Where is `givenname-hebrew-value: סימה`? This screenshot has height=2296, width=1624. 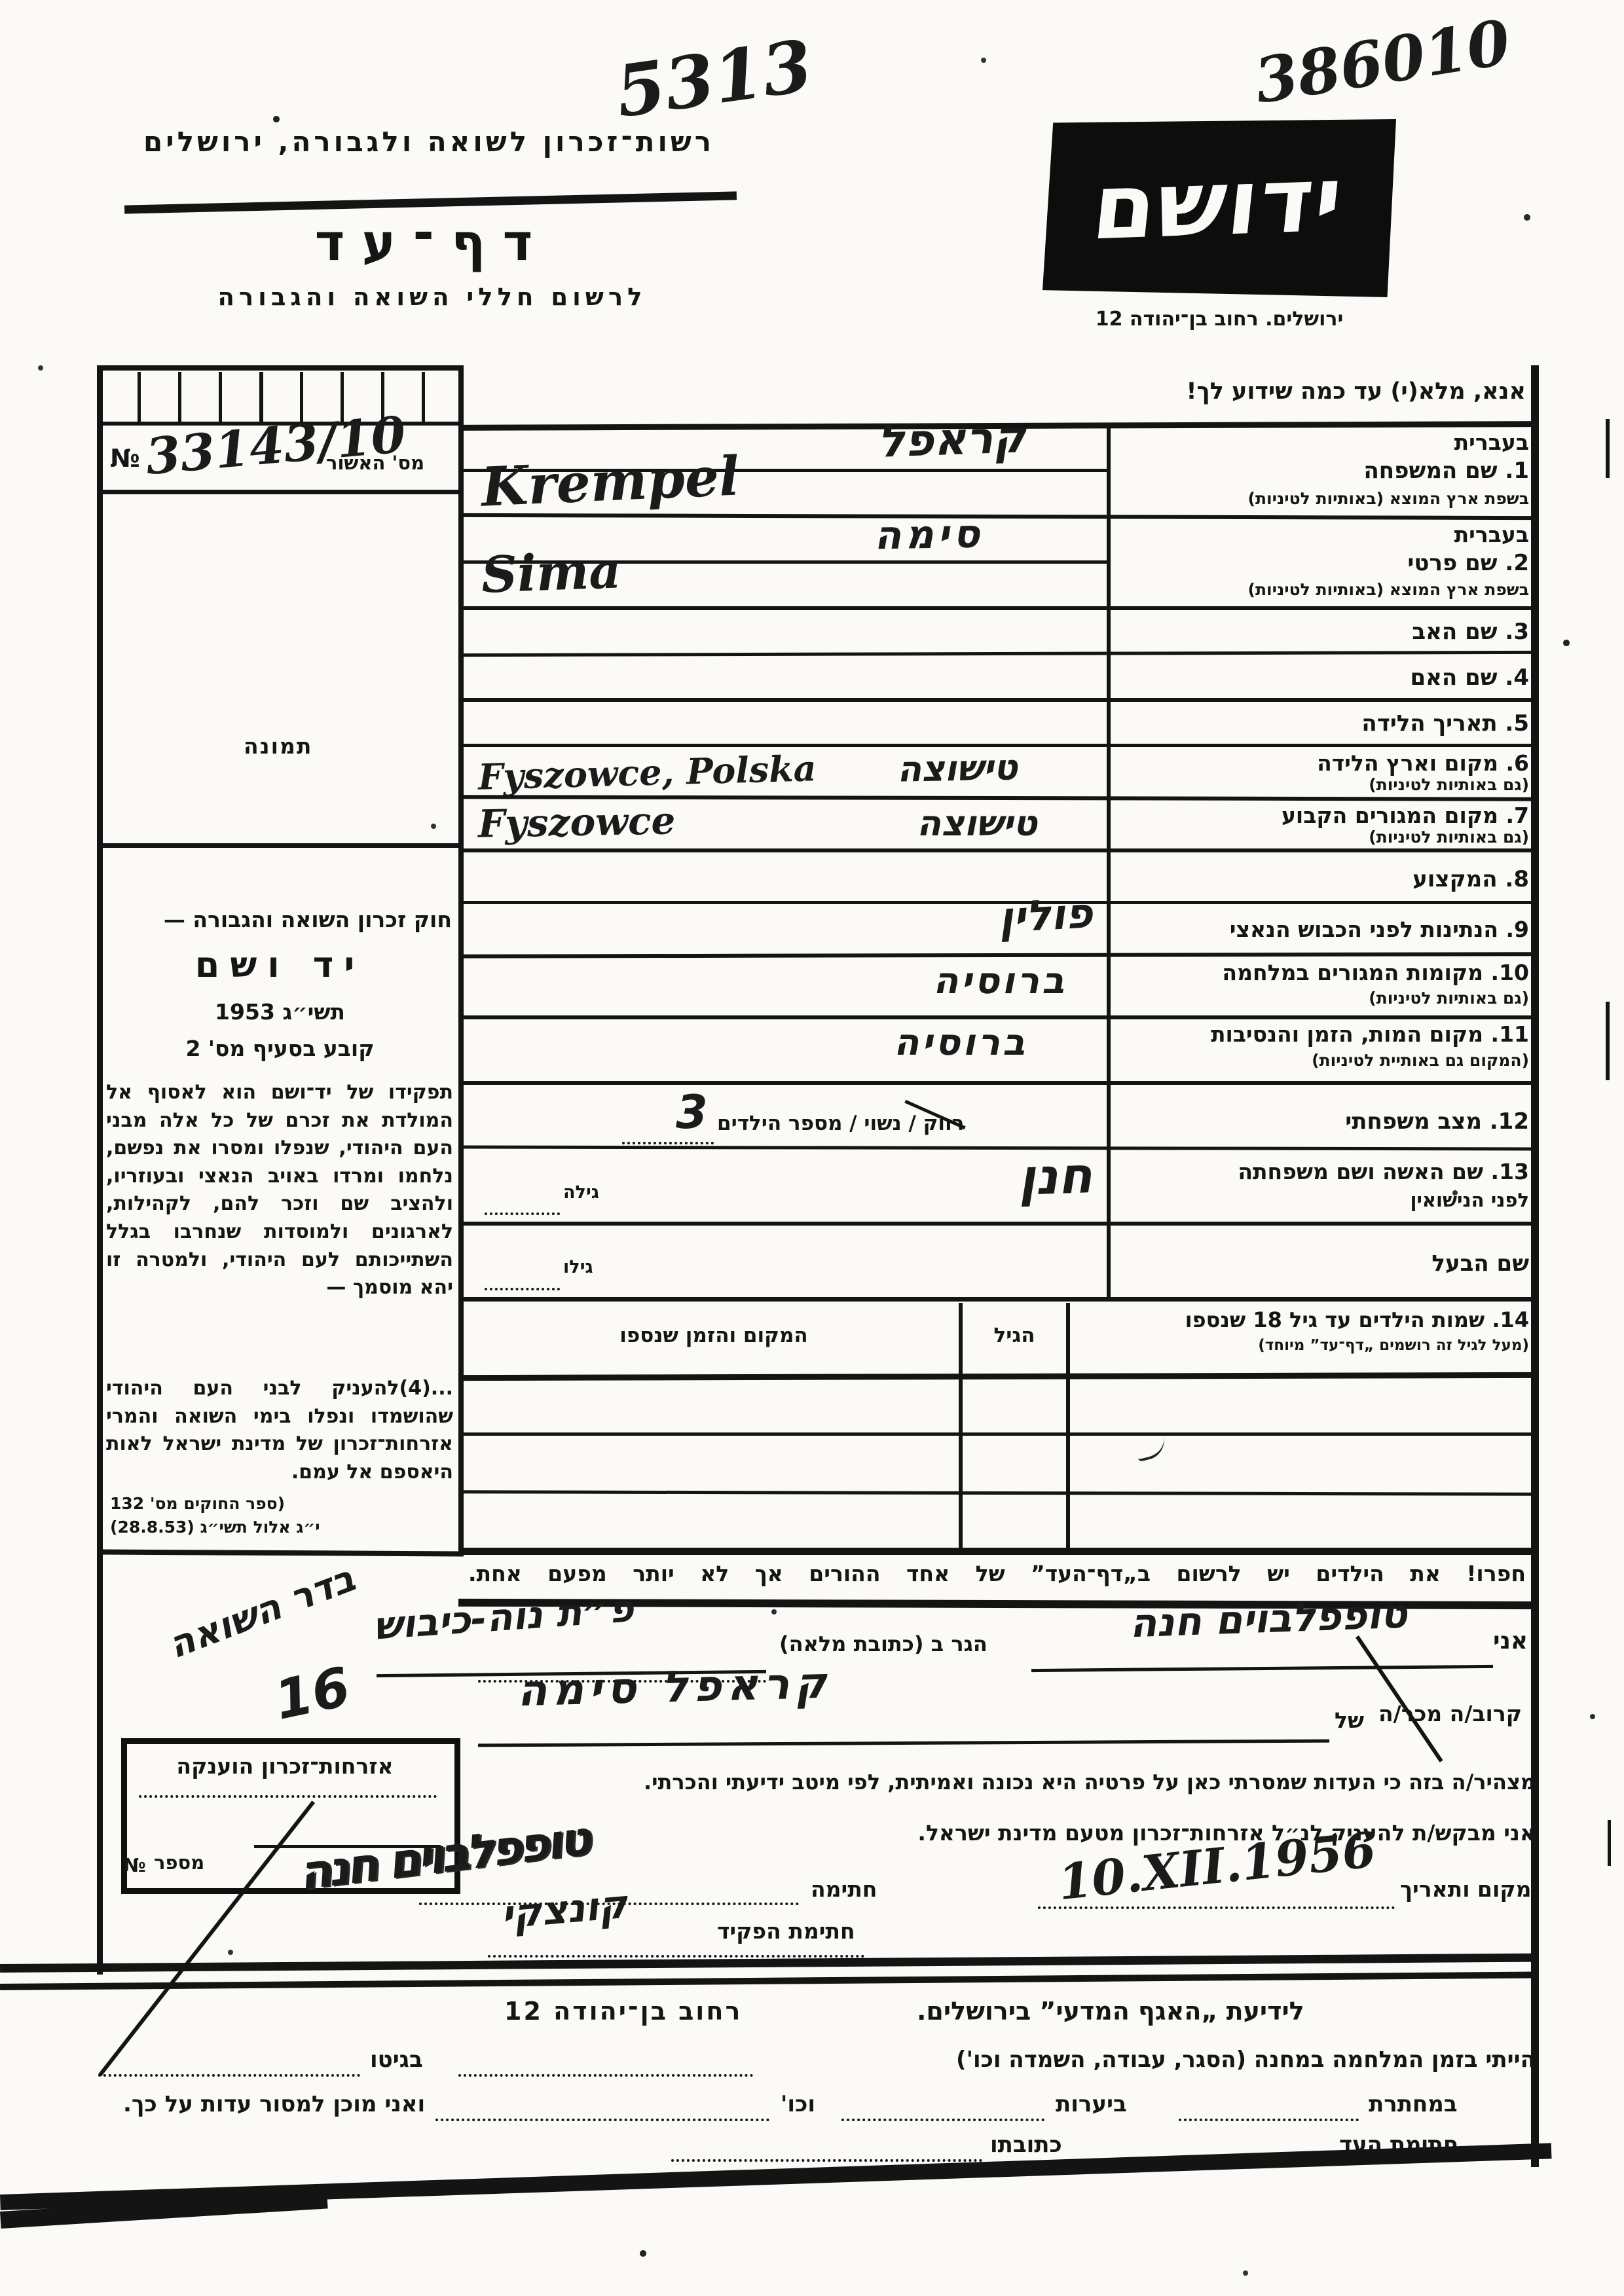 givenname-hebrew-value: סימה is located at coordinates (929, 535).